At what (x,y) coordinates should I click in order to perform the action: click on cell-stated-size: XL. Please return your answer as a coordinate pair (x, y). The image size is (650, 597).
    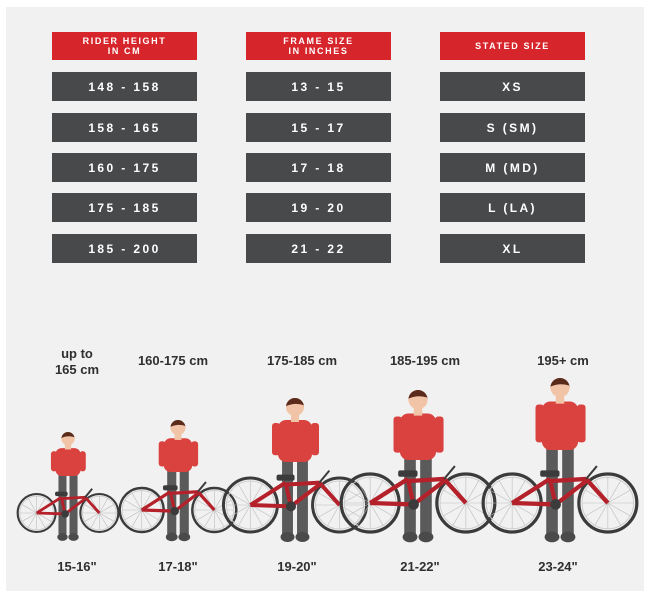
    Looking at the image, I should click on (512, 248).